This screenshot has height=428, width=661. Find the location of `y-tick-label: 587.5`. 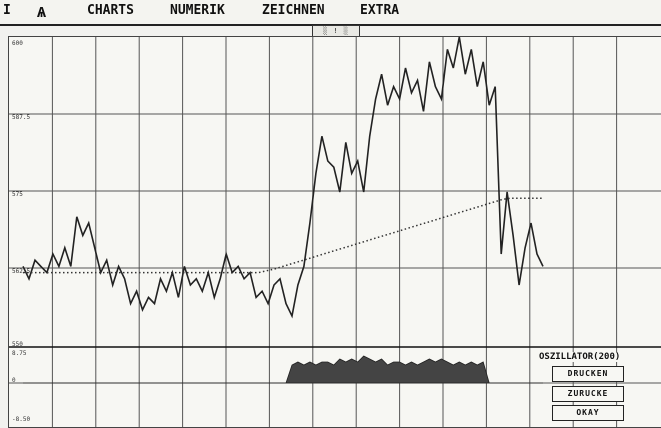

y-tick-label: 587.5 is located at coordinates (21, 117).